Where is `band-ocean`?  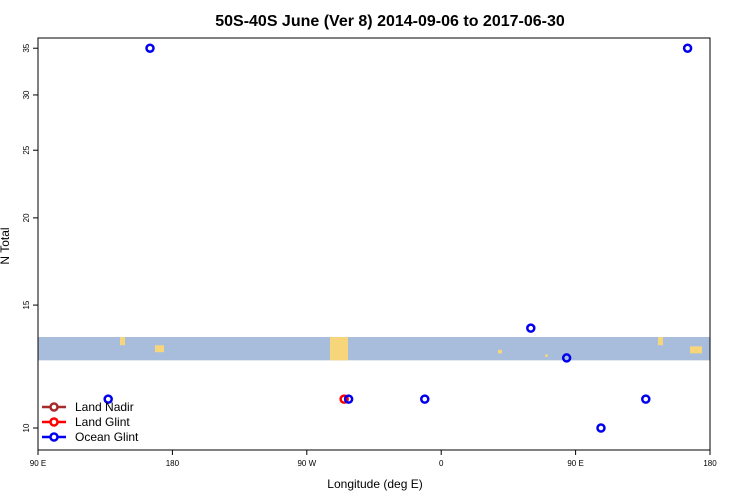 band-ocean is located at coordinates (374, 349).